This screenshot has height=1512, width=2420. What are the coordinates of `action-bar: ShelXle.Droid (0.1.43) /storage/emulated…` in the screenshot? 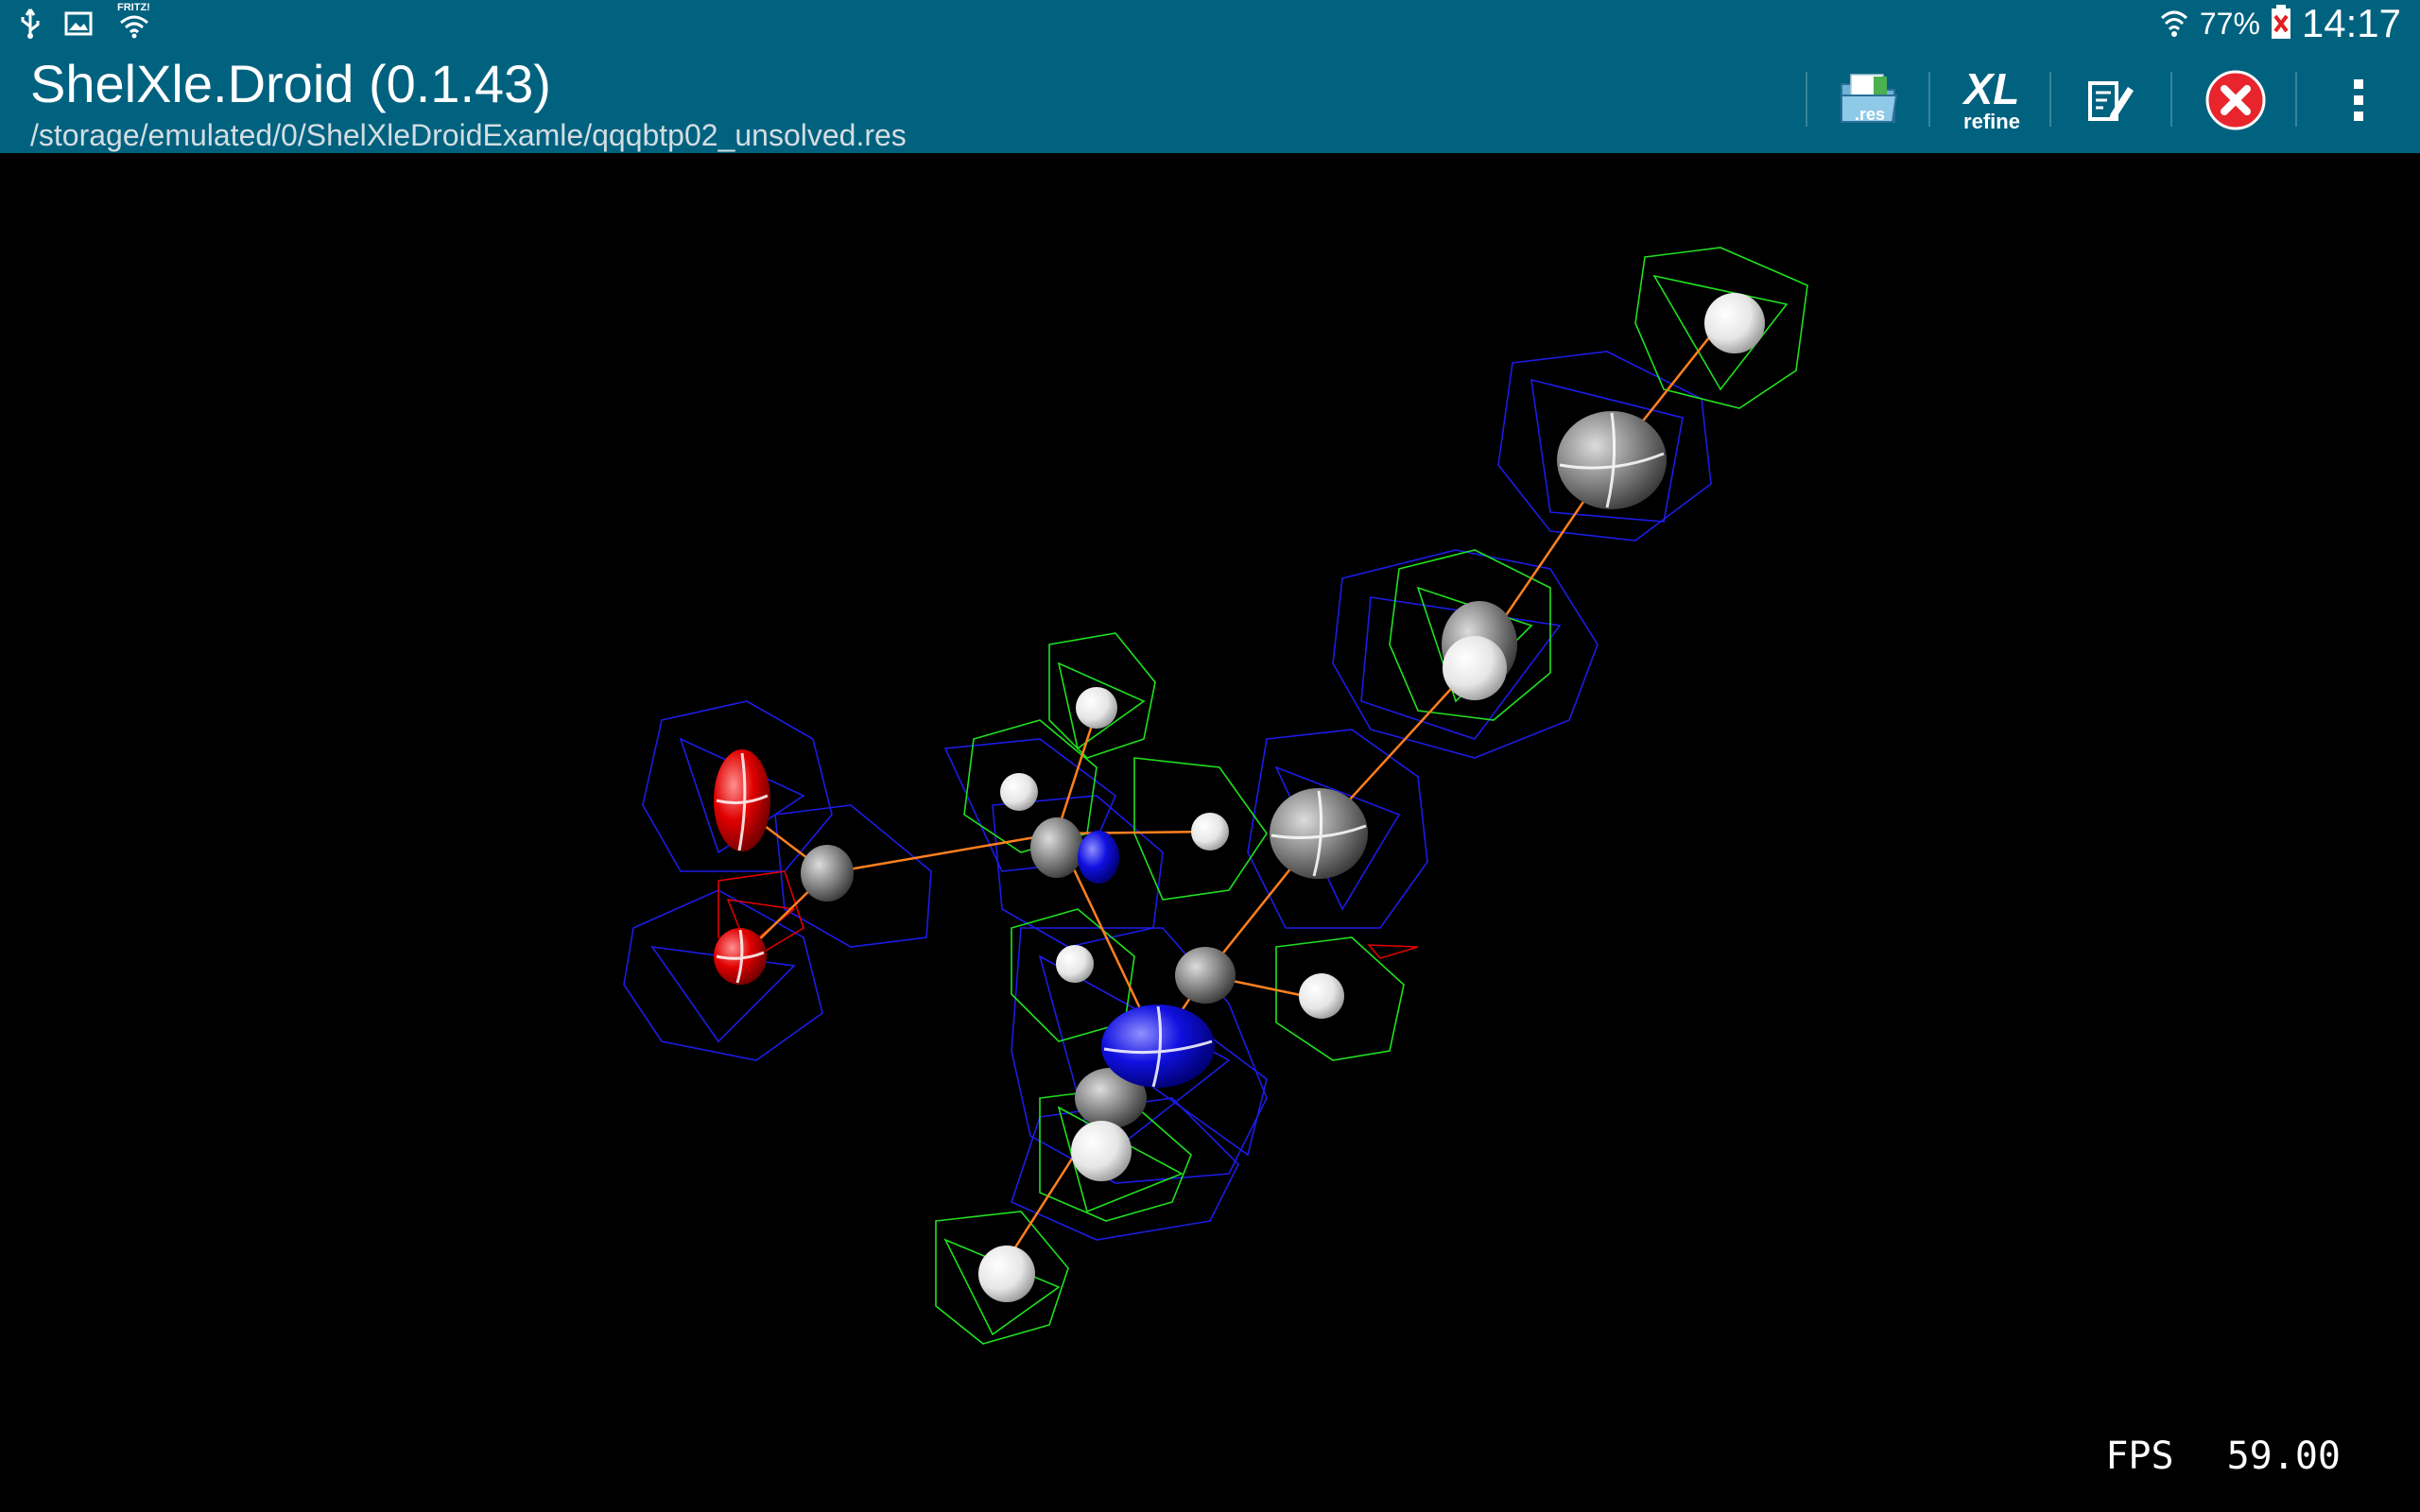 It's located at (1210, 100).